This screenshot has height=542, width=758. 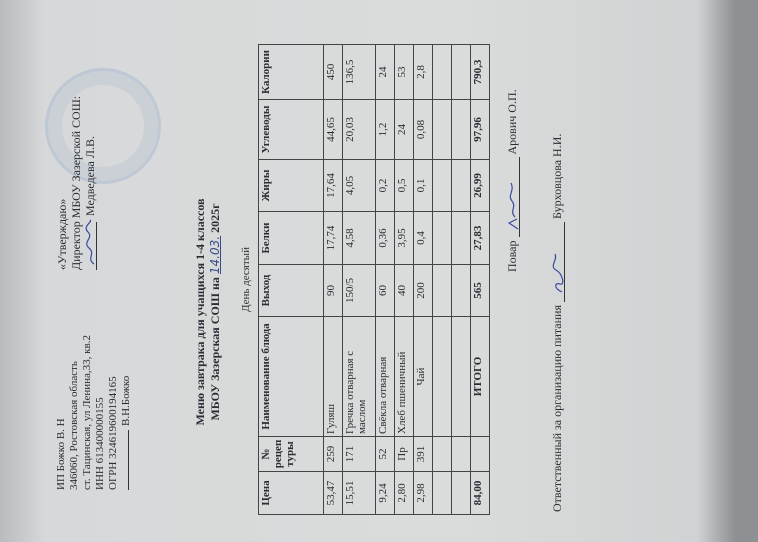 What do you see at coordinates (291, 238) in the screenshot?
I see `col-proteins: Белки` at bounding box center [291, 238].